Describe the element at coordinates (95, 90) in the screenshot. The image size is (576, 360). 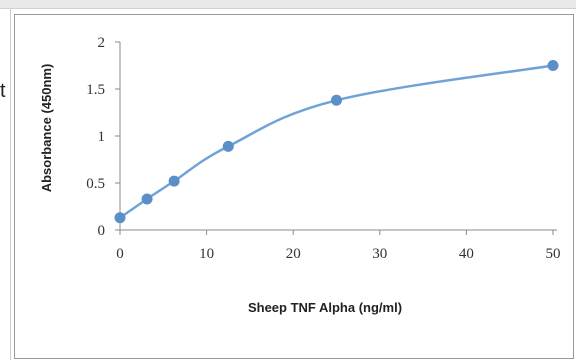
I see `y-tick-label: 1.5` at that location.